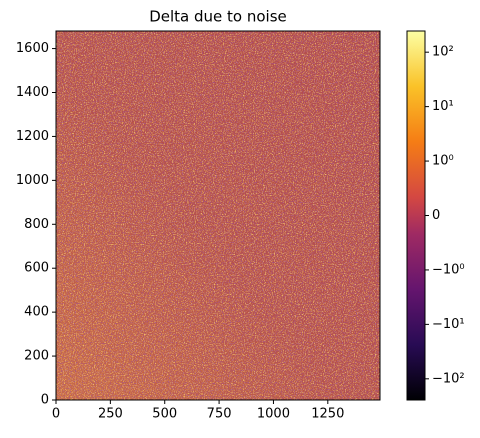 The width and height of the screenshot is (480, 438). What do you see at coordinates (32, 92) in the screenshot?
I see `y-tick-label: 1400` at bounding box center [32, 92].